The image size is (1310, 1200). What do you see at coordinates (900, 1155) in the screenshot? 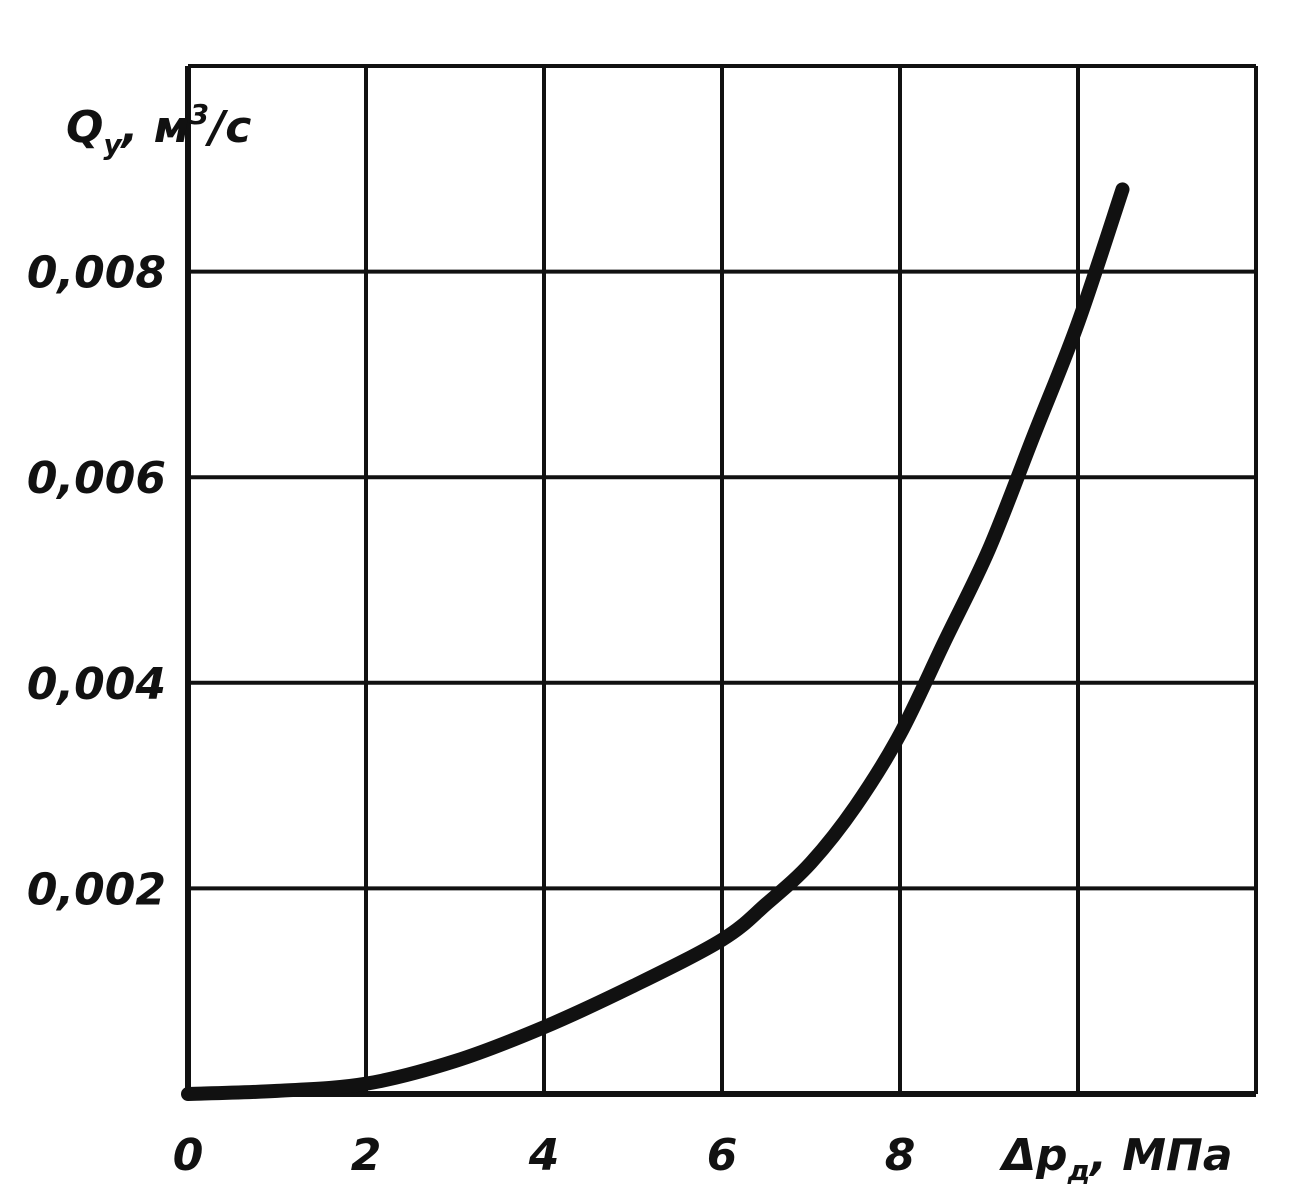
I see `x-tick-label: 8` at bounding box center [900, 1155].